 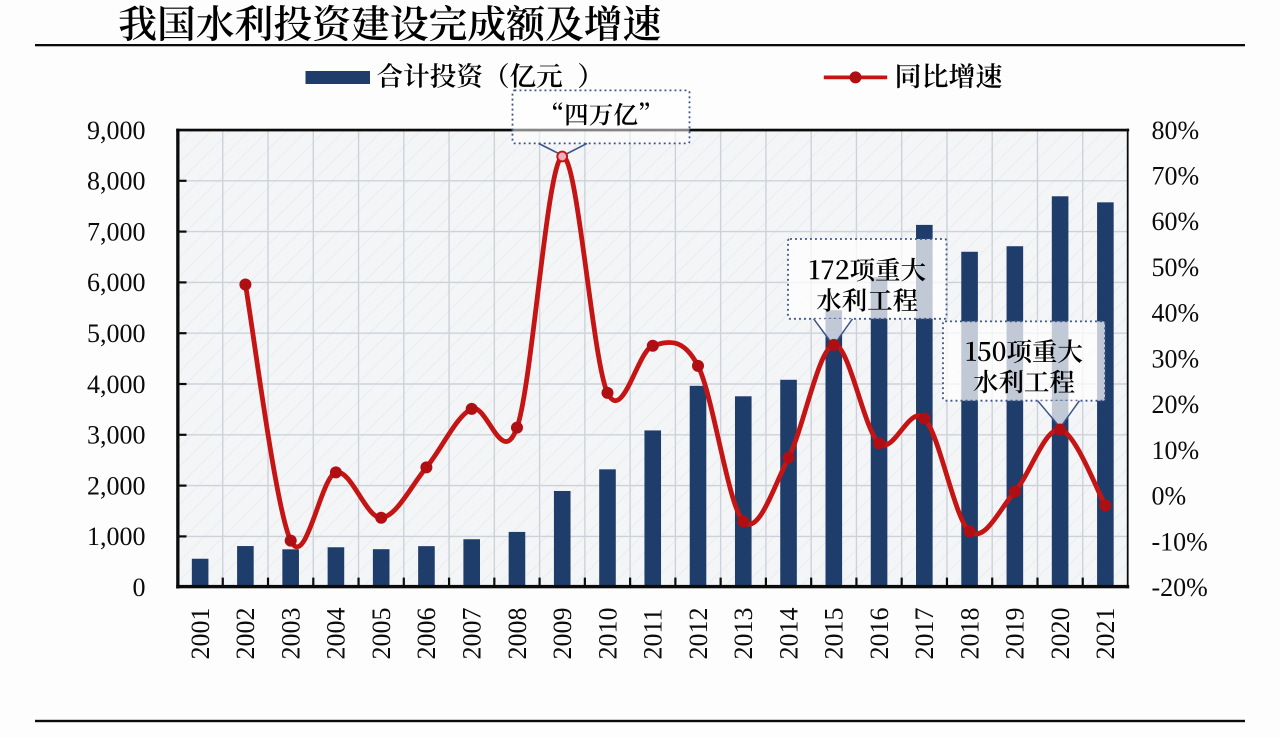 What do you see at coordinates (1176, 176) in the screenshot?
I see `svg-text: 70%` at bounding box center [1176, 176].